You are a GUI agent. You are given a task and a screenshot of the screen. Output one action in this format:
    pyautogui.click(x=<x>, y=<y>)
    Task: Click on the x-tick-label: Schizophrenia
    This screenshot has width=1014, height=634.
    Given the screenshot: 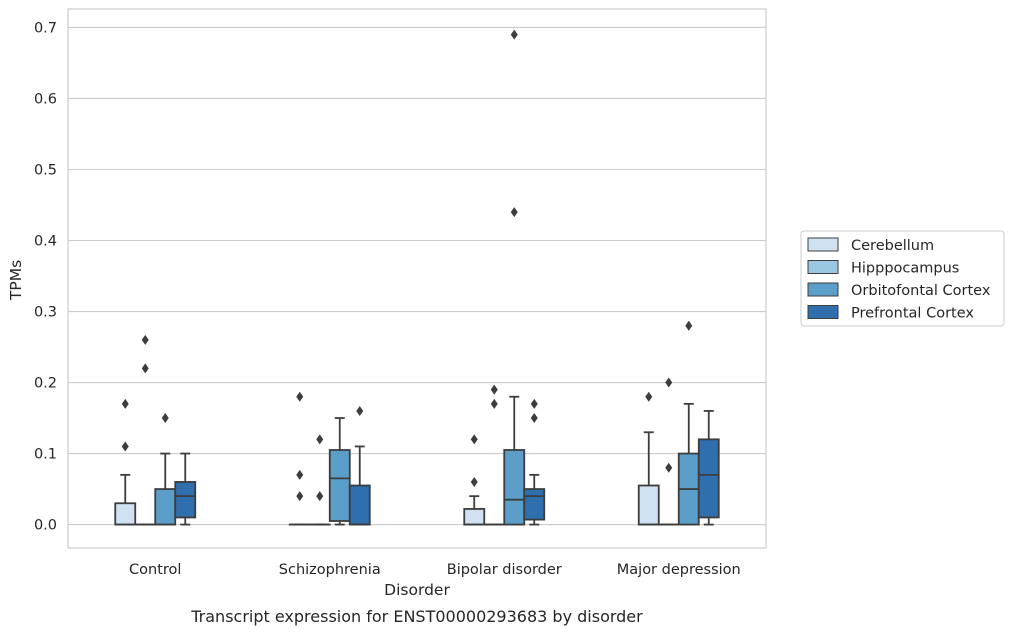 What is the action you would take?
    pyautogui.click(x=330, y=570)
    